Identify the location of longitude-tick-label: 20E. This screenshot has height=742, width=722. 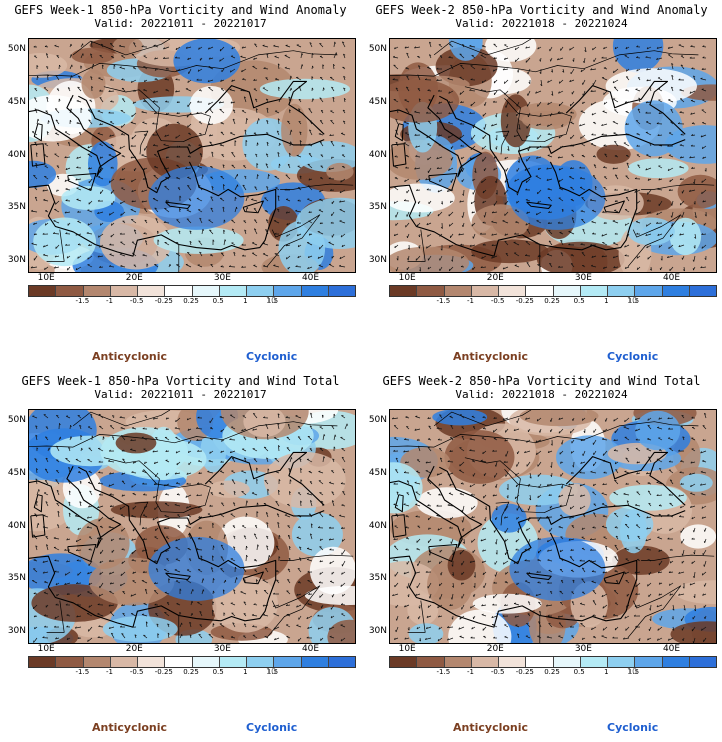
(495, 278).